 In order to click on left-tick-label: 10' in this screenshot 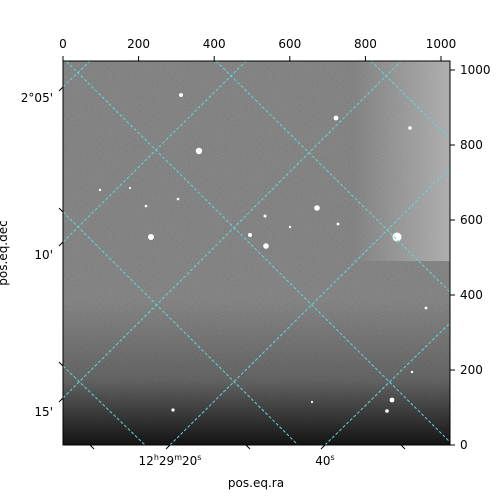, I will do `click(43, 255)`.